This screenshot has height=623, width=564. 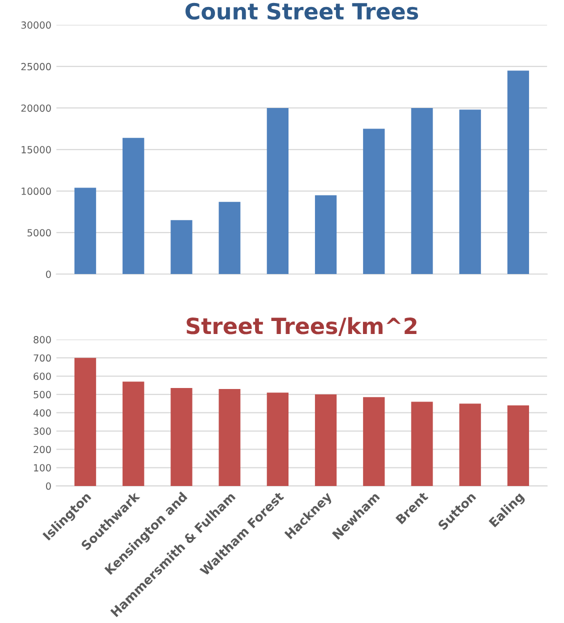 I want to click on chart-title: Street Trees/km^2, so click(x=301, y=326).